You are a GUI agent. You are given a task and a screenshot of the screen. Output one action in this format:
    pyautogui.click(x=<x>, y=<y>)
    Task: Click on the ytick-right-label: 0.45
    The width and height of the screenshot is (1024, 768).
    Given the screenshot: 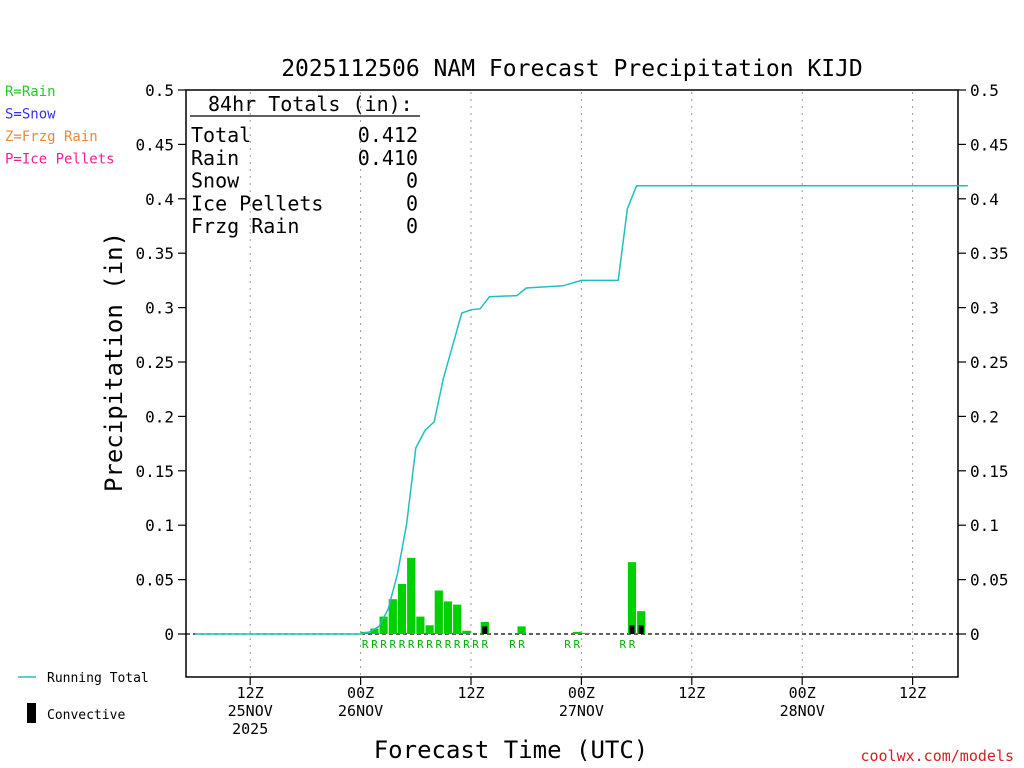 What is the action you would take?
    pyautogui.click(x=989, y=144)
    